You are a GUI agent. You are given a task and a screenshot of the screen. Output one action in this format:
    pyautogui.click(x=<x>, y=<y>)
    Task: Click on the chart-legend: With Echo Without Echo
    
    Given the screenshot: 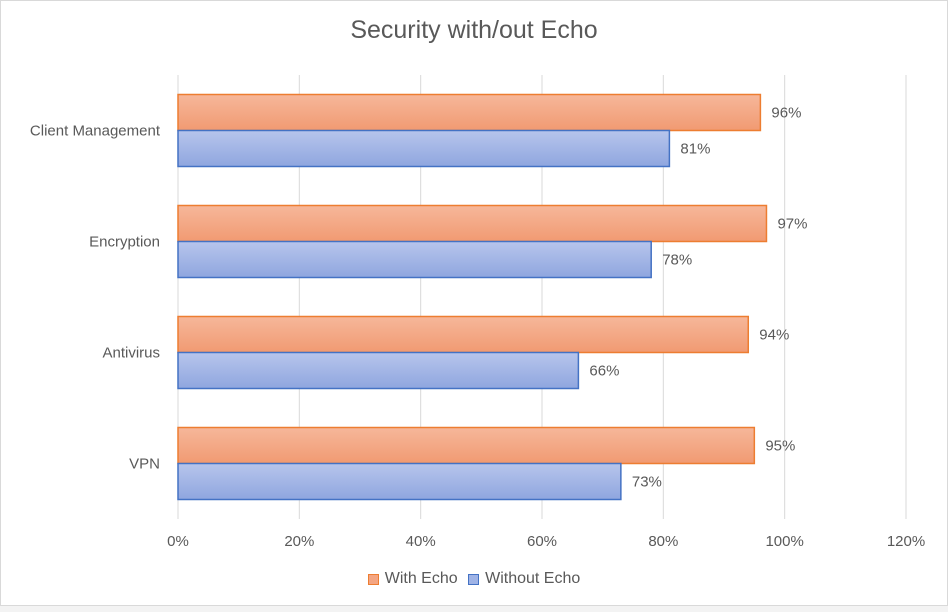 What is the action you would take?
    pyautogui.click(x=474, y=580)
    